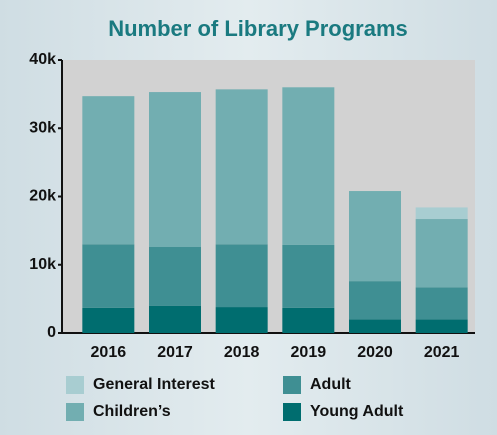 The height and width of the screenshot is (435, 497). Describe the element at coordinates (258, 28) in the screenshot. I see `chart-title: Number of Library Programs` at that location.